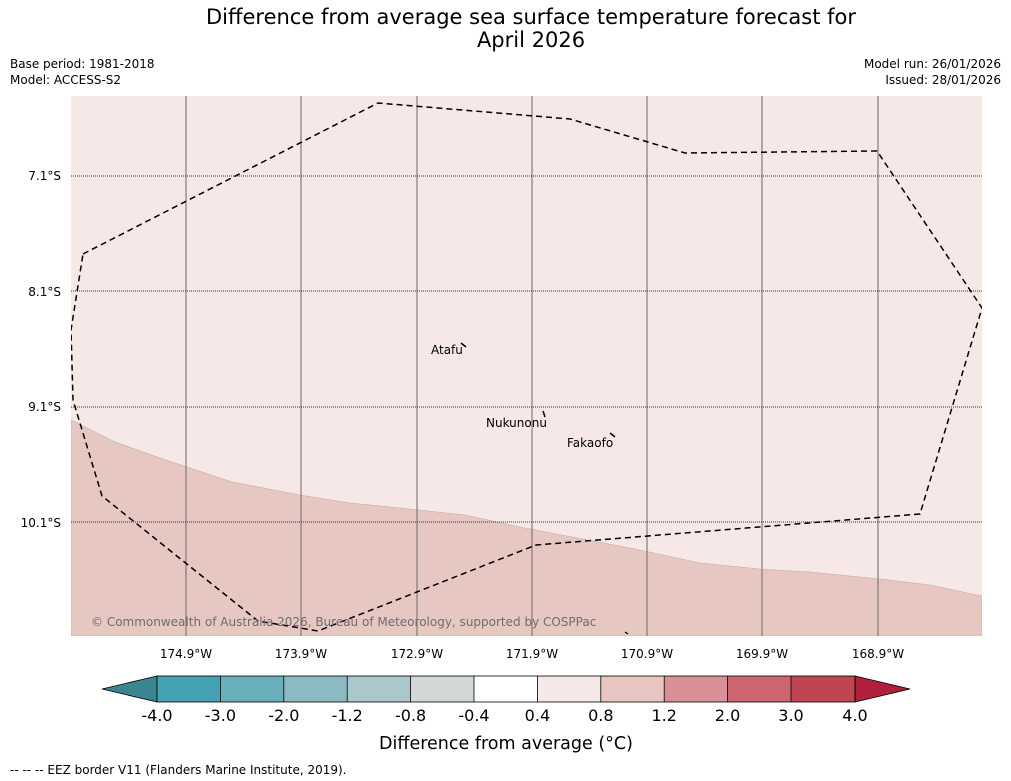 The width and height of the screenshot is (1011, 781). What do you see at coordinates (612, 435) in the screenshot?
I see `fakaofo-island` at bounding box center [612, 435].